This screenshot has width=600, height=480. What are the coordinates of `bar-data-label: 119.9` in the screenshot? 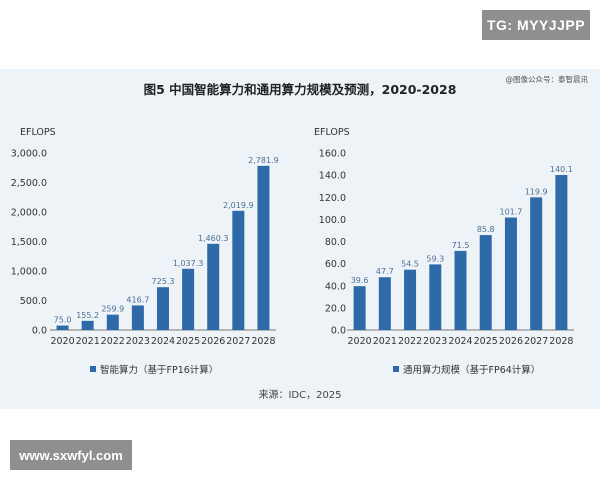 It's located at (536, 191).